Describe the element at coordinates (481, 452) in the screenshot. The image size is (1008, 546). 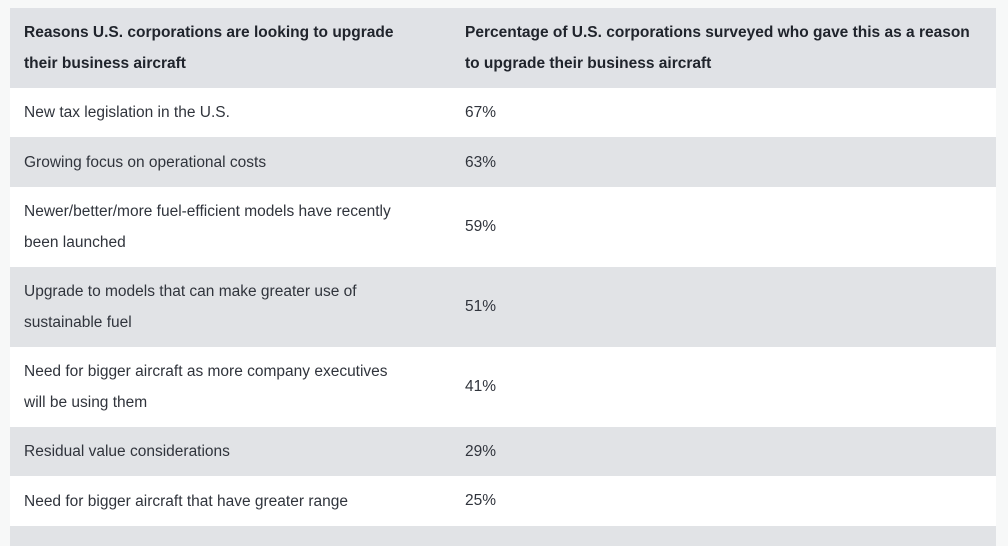
I see `percentage-cell: 29%` at that location.